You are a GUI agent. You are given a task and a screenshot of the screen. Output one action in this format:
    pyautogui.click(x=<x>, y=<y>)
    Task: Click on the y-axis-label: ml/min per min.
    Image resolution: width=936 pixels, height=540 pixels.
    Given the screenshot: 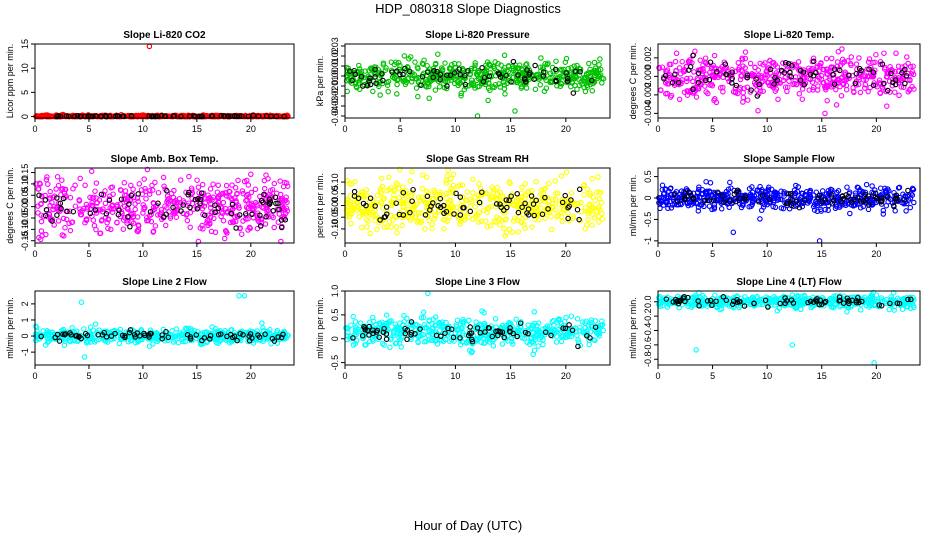 What is the action you would take?
    pyautogui.click(x=633, y=328)
    